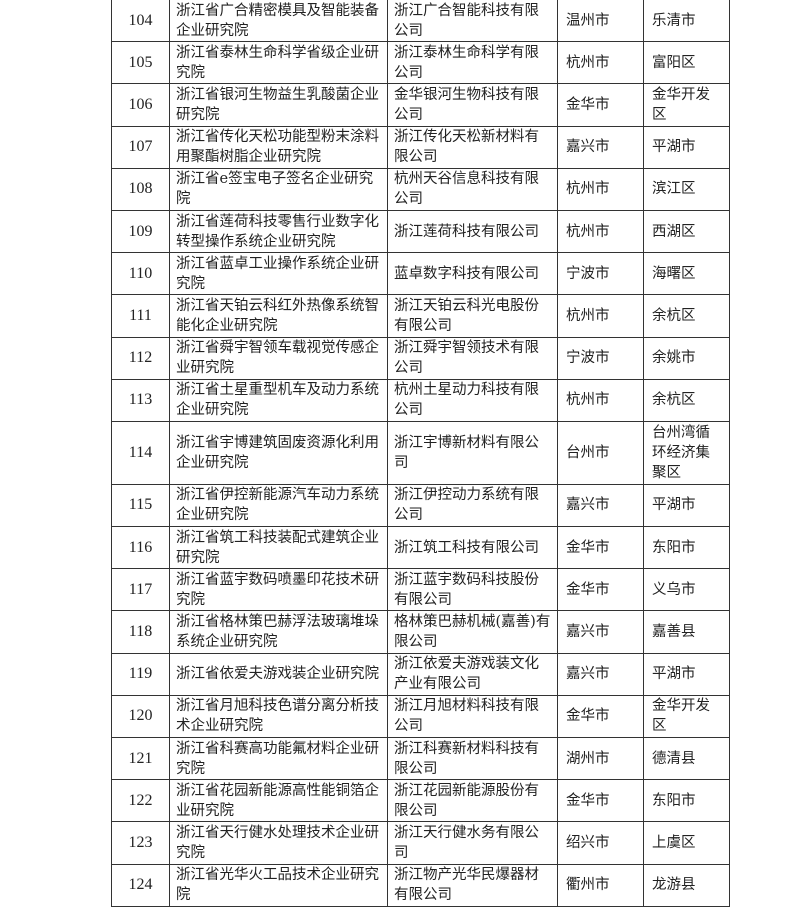 The image size is (794, 909). Describe the element at coordinates (472, 885) in the screenshot. I see `company-name-cell: 浙江物产光华民爆器材有限公司` at that location.